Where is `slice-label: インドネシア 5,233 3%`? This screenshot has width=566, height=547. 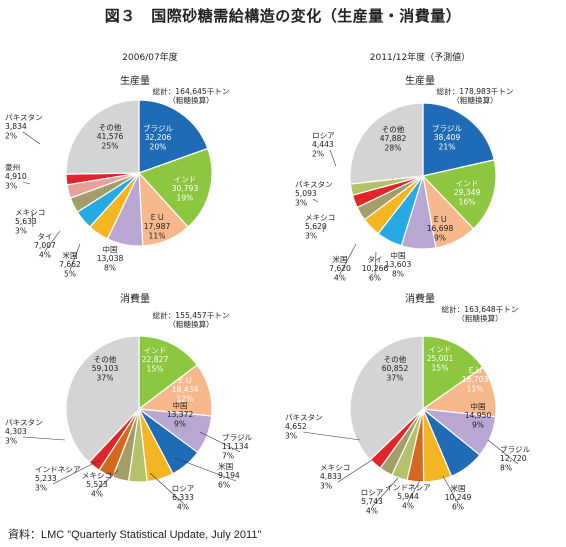
slice-label: インドネシア 5,233 3% is located at coordinates (58, 478).